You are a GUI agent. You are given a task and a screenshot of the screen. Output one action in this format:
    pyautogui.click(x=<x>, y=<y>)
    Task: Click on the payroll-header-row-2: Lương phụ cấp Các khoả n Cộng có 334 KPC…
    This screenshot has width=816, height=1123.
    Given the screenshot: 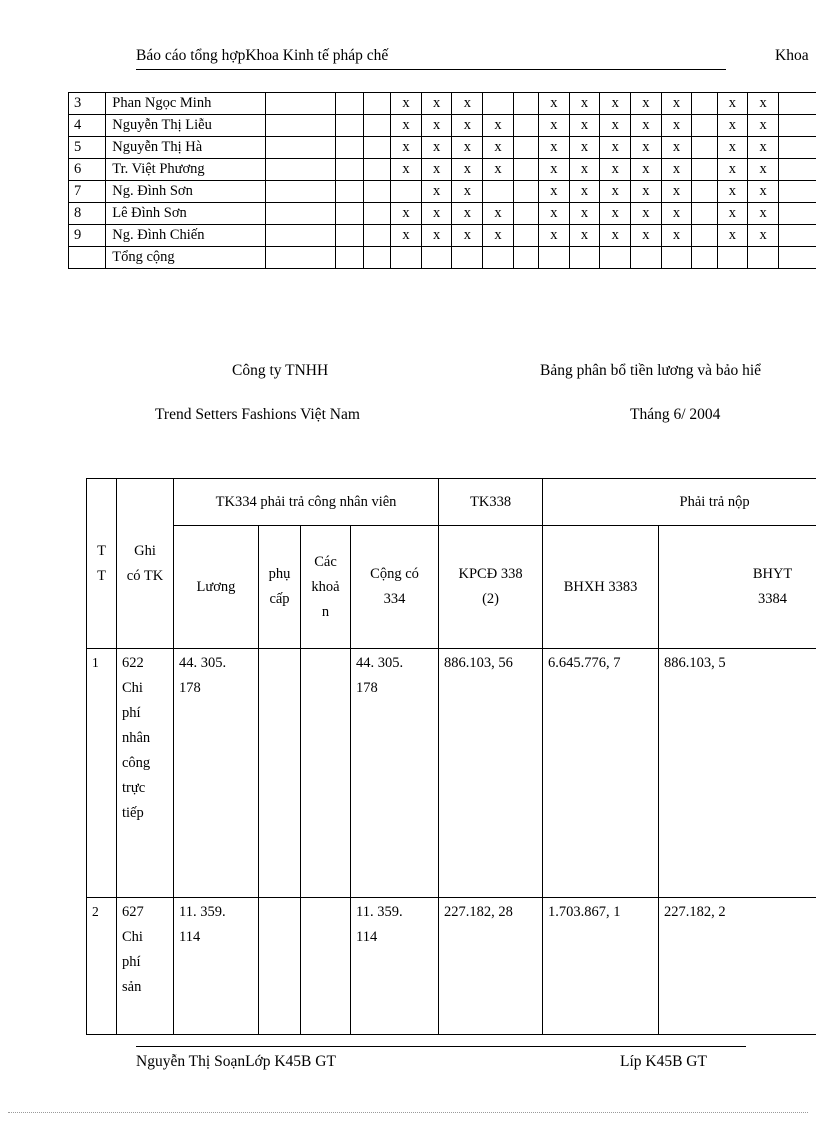 What is the action you would take?
    pyautogui.click(x=451, y=587)
    